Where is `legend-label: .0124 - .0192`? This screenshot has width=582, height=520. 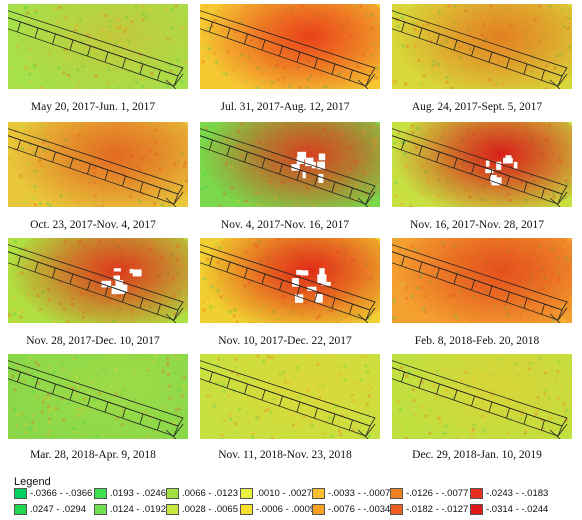
legend-label: .0124 - .0192 is located at coordinates (138, 509).